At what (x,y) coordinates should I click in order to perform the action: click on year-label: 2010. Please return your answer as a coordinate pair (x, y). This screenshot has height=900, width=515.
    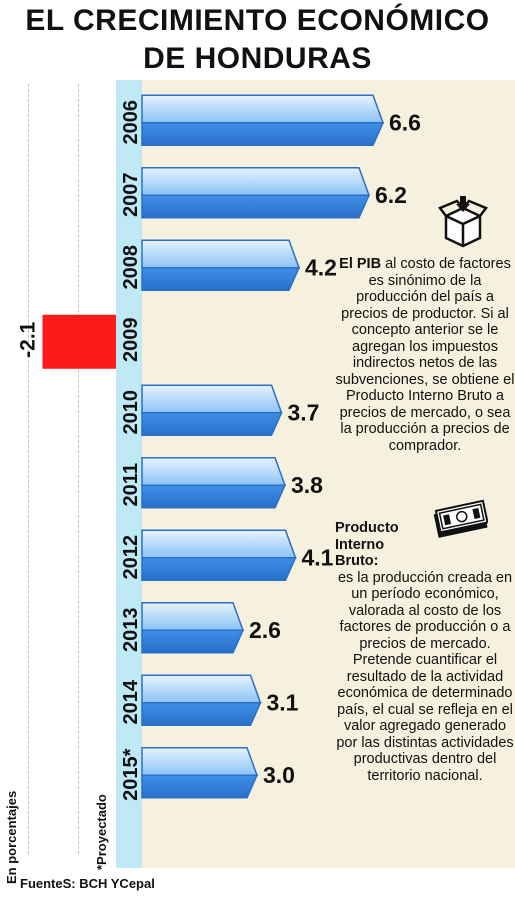
    Looking at the image, I should click on (131, 412).